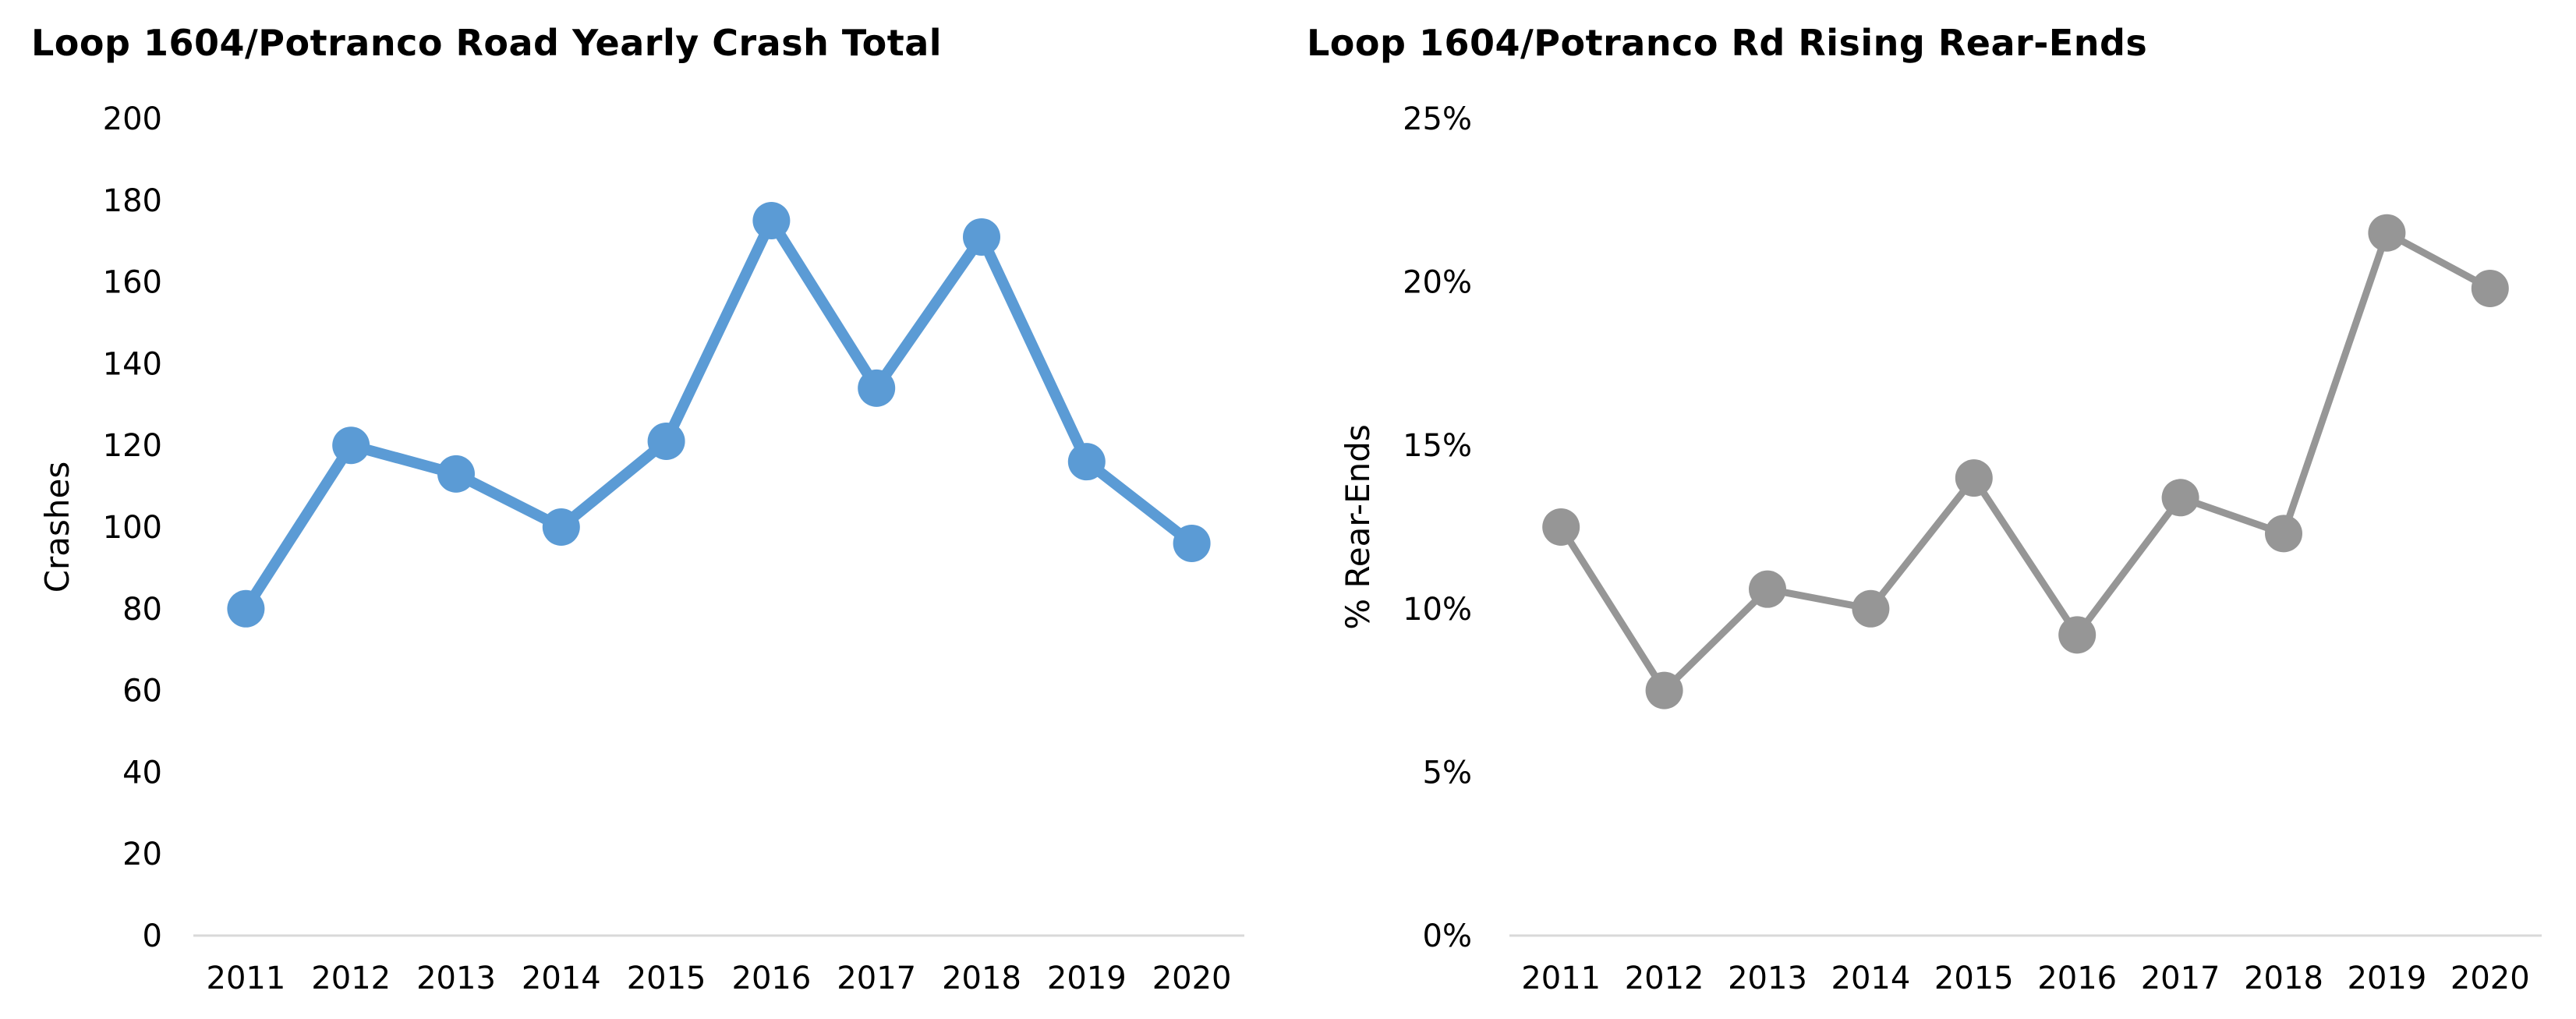  I want to click on y-tick-label: 20%, so click(1437, 283).